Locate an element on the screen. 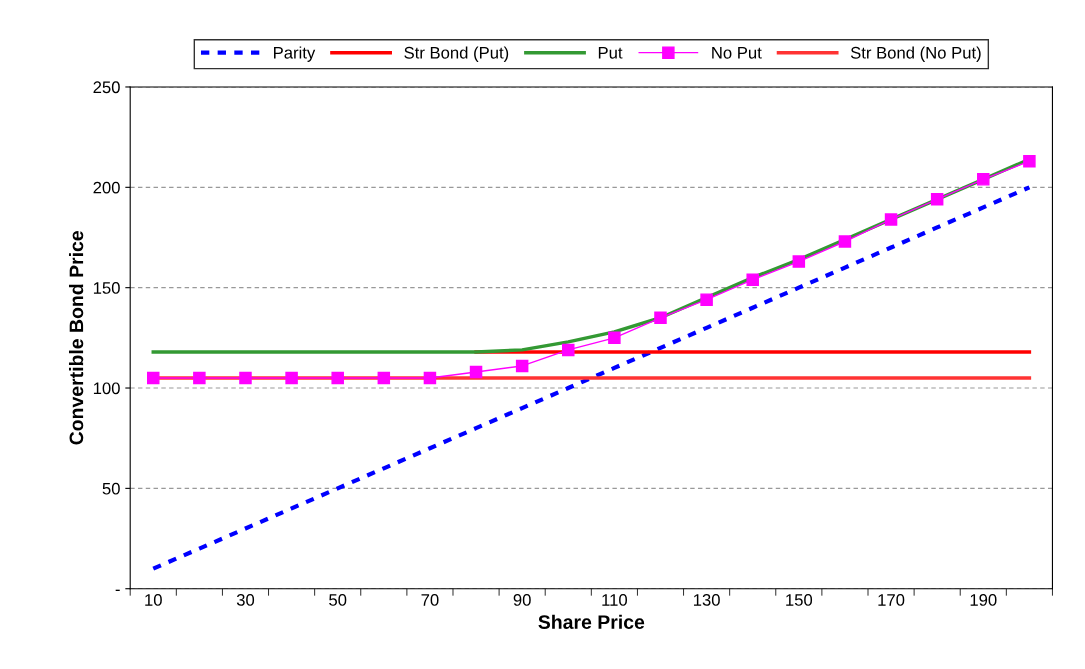 The width and height of the screenshot is (1085, 669). legend-label: Str Bond (No Put) is located at coordinates (915, 54).